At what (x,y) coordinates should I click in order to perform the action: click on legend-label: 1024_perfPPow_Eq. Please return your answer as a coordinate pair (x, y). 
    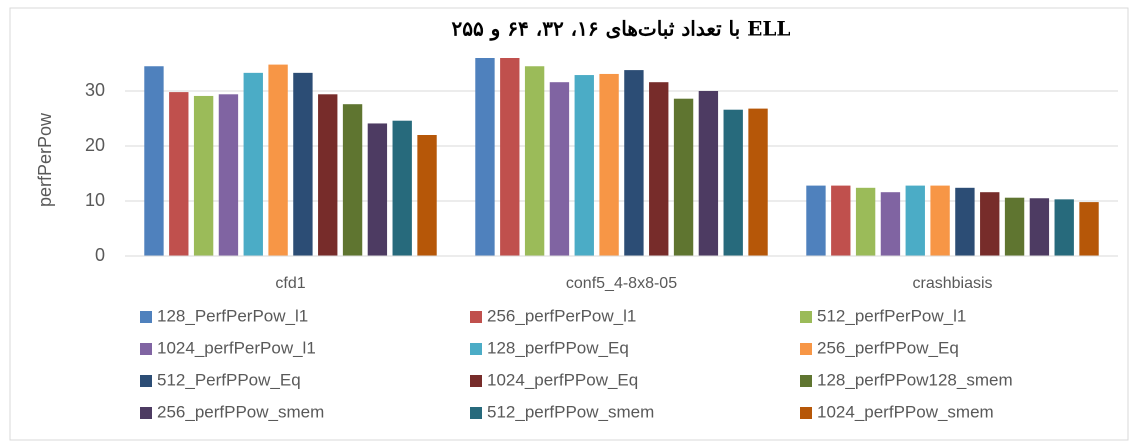
    Looking at the image, I should click on (562, 379).